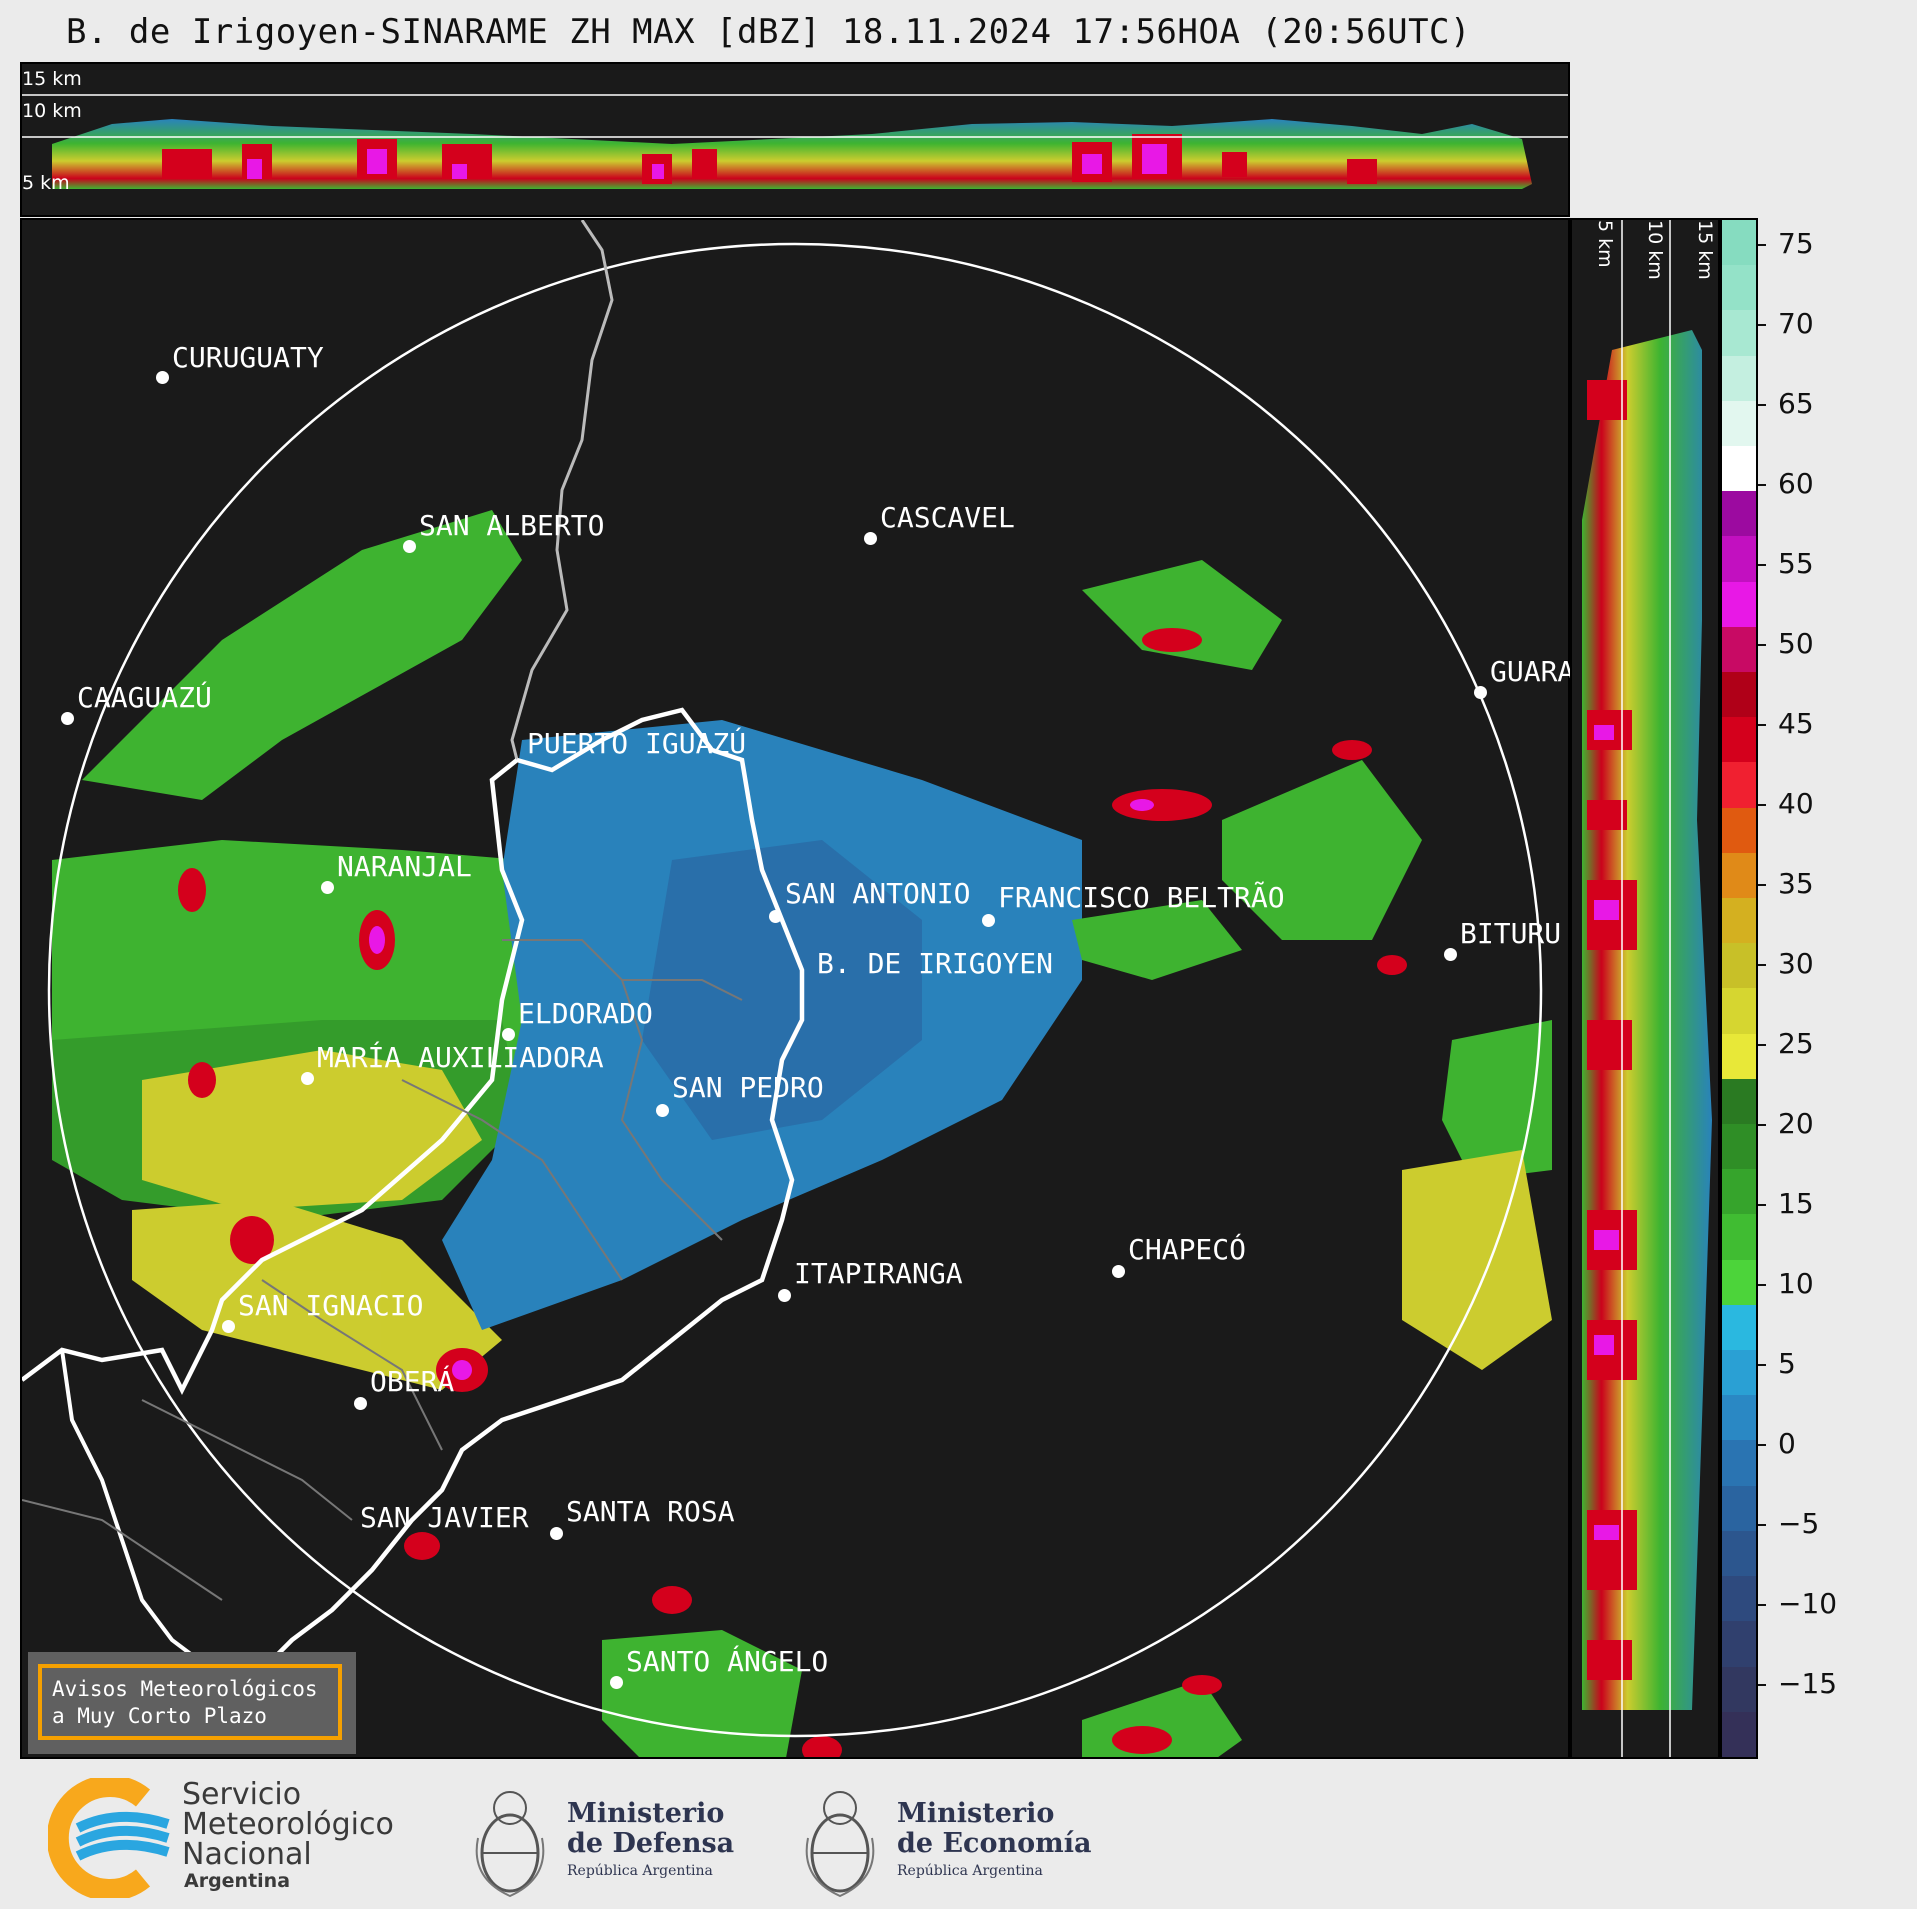 The height and width of the screenshot is (1909, 1917). Describe the element at coordinates (46, 183) in the screenshot. I see `top-km-label-5: 5 km` at that location.